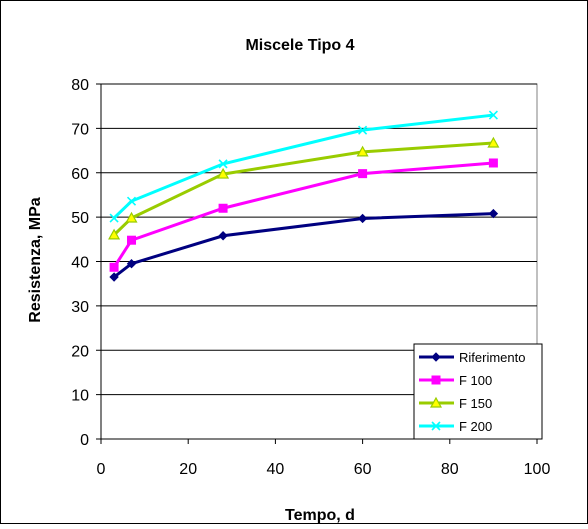 The height and width of the screenshot is (529, 588). Describe the element at coordinates (492, 357) in the screenshot. I see `legend-label: Riferimento` at that location.